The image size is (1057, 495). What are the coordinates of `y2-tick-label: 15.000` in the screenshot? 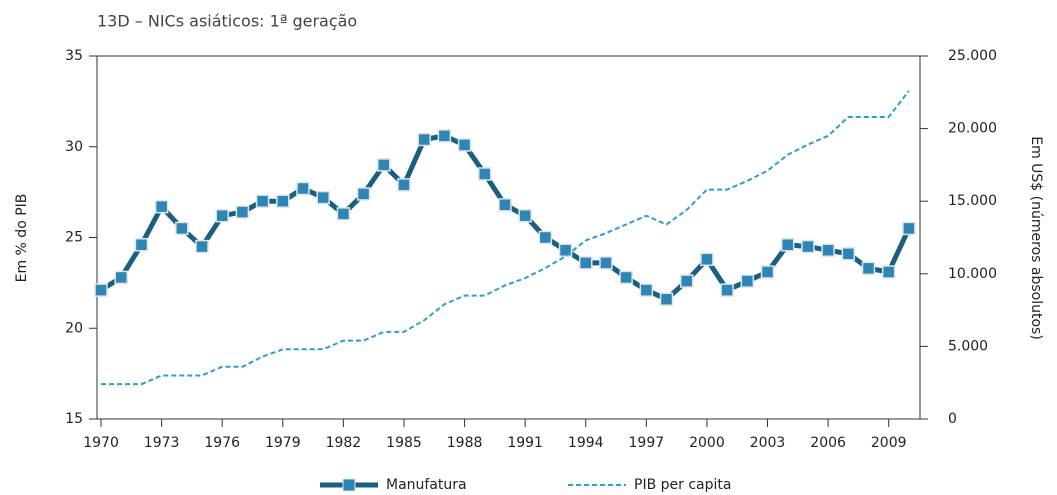 It's located at (972, 201).